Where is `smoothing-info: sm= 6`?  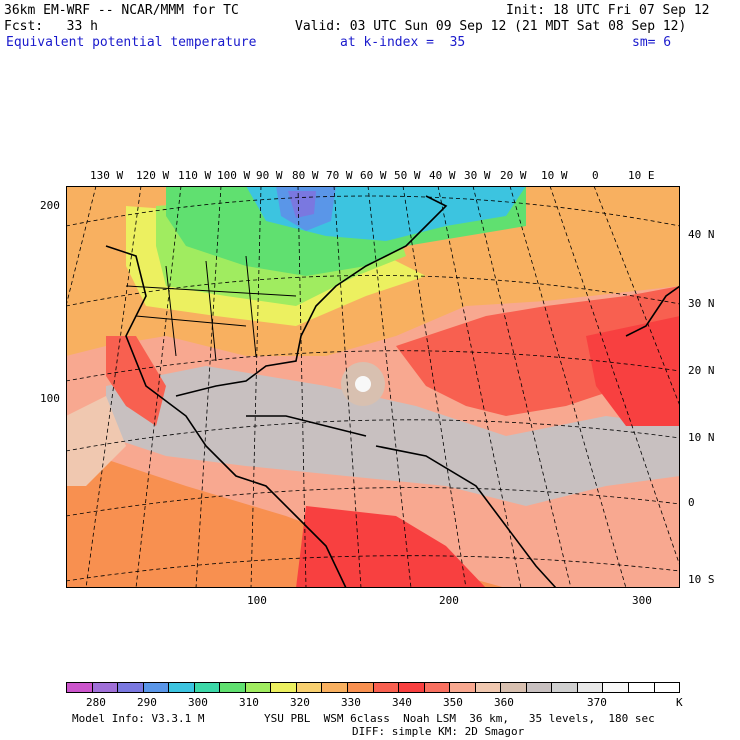 smoothing-info: sm= 6 is located at coordinates (652, 42).